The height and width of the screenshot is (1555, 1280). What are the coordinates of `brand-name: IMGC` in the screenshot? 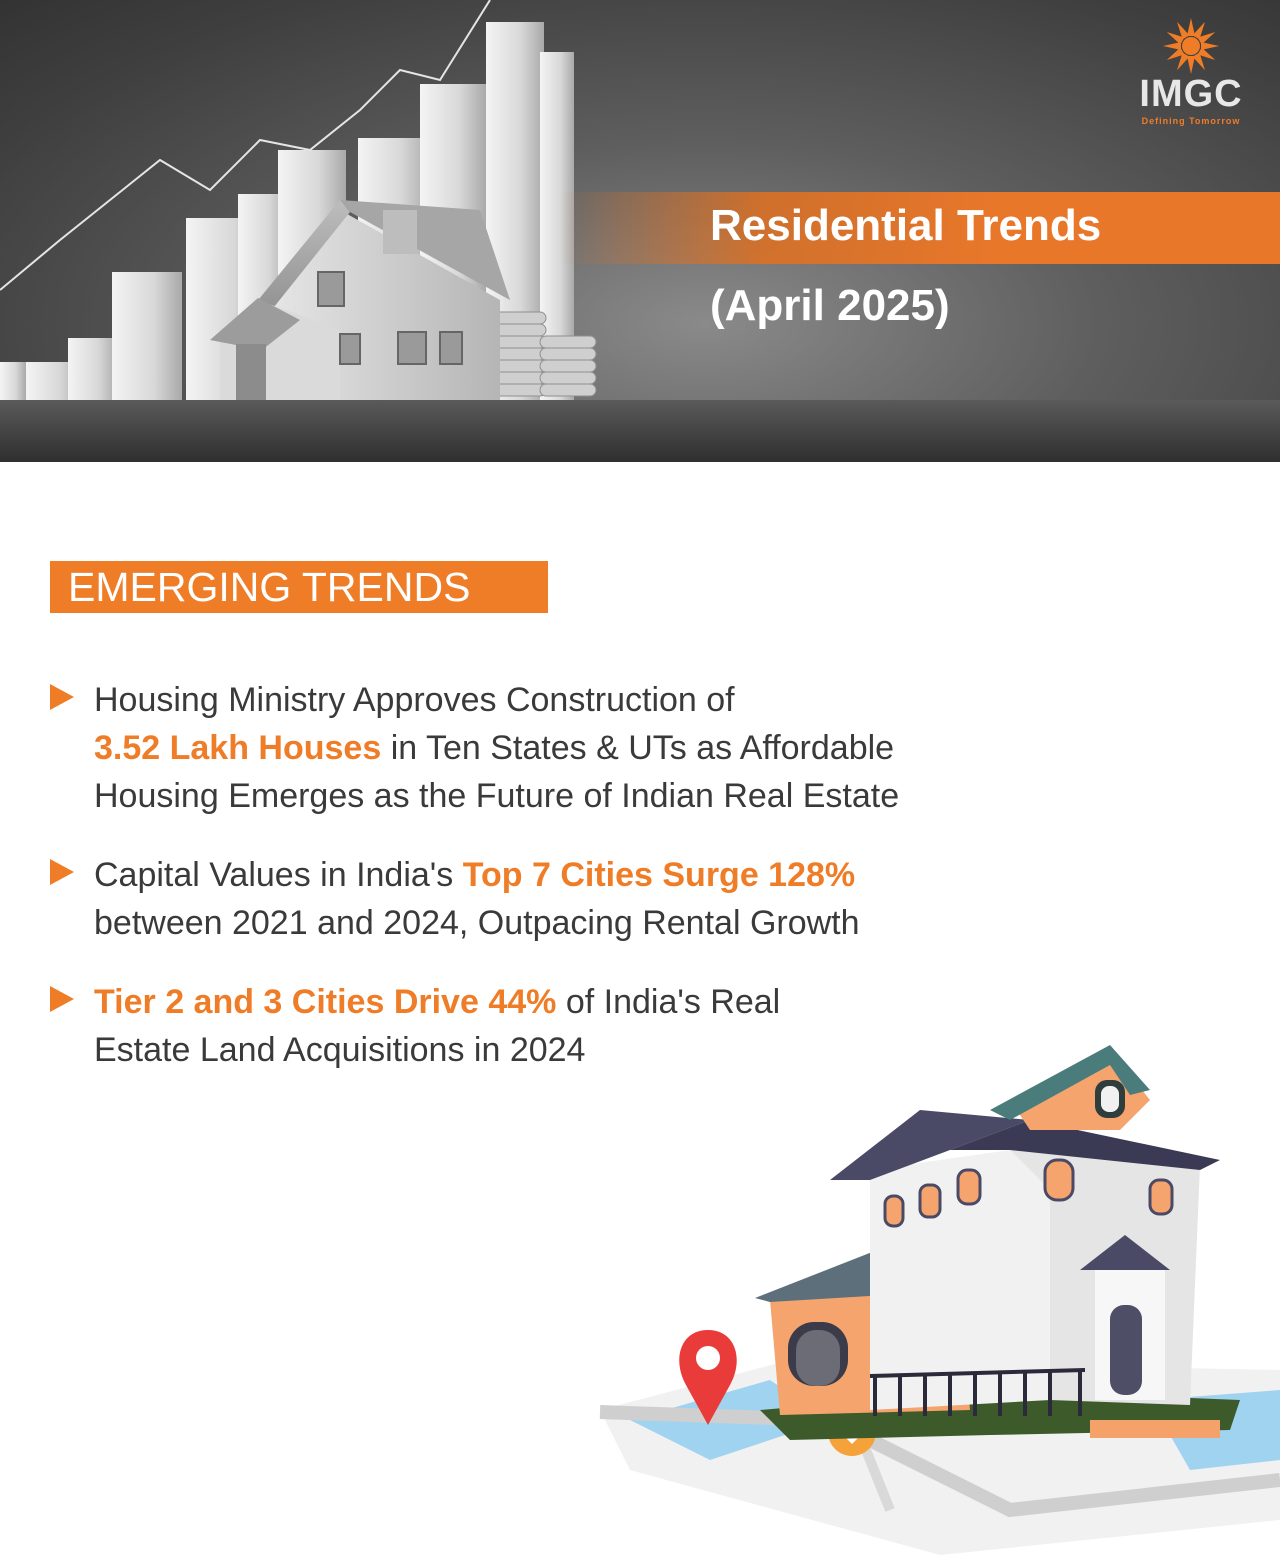 It's located at (1191, 94).